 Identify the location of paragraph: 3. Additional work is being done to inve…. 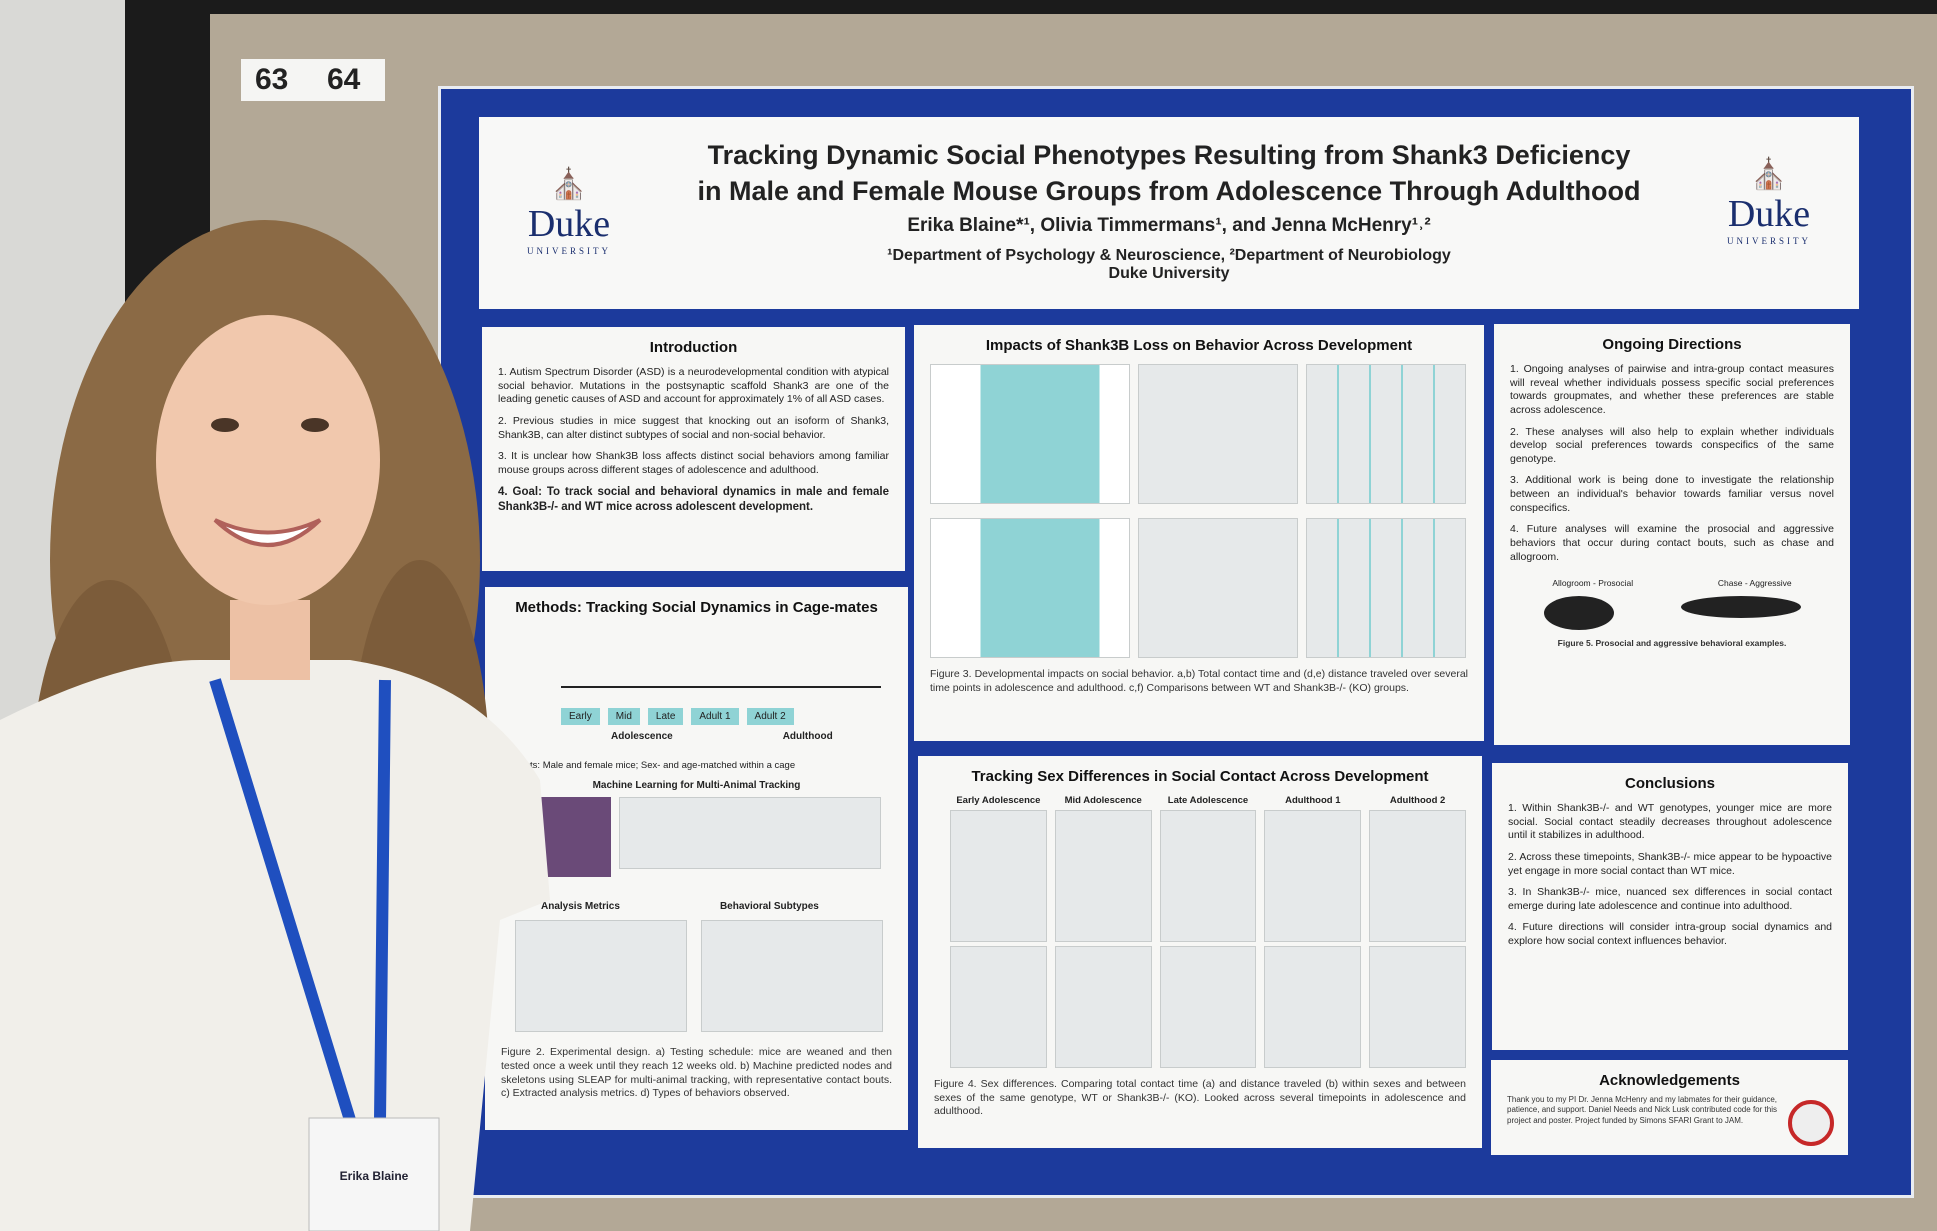
(1672, 494).